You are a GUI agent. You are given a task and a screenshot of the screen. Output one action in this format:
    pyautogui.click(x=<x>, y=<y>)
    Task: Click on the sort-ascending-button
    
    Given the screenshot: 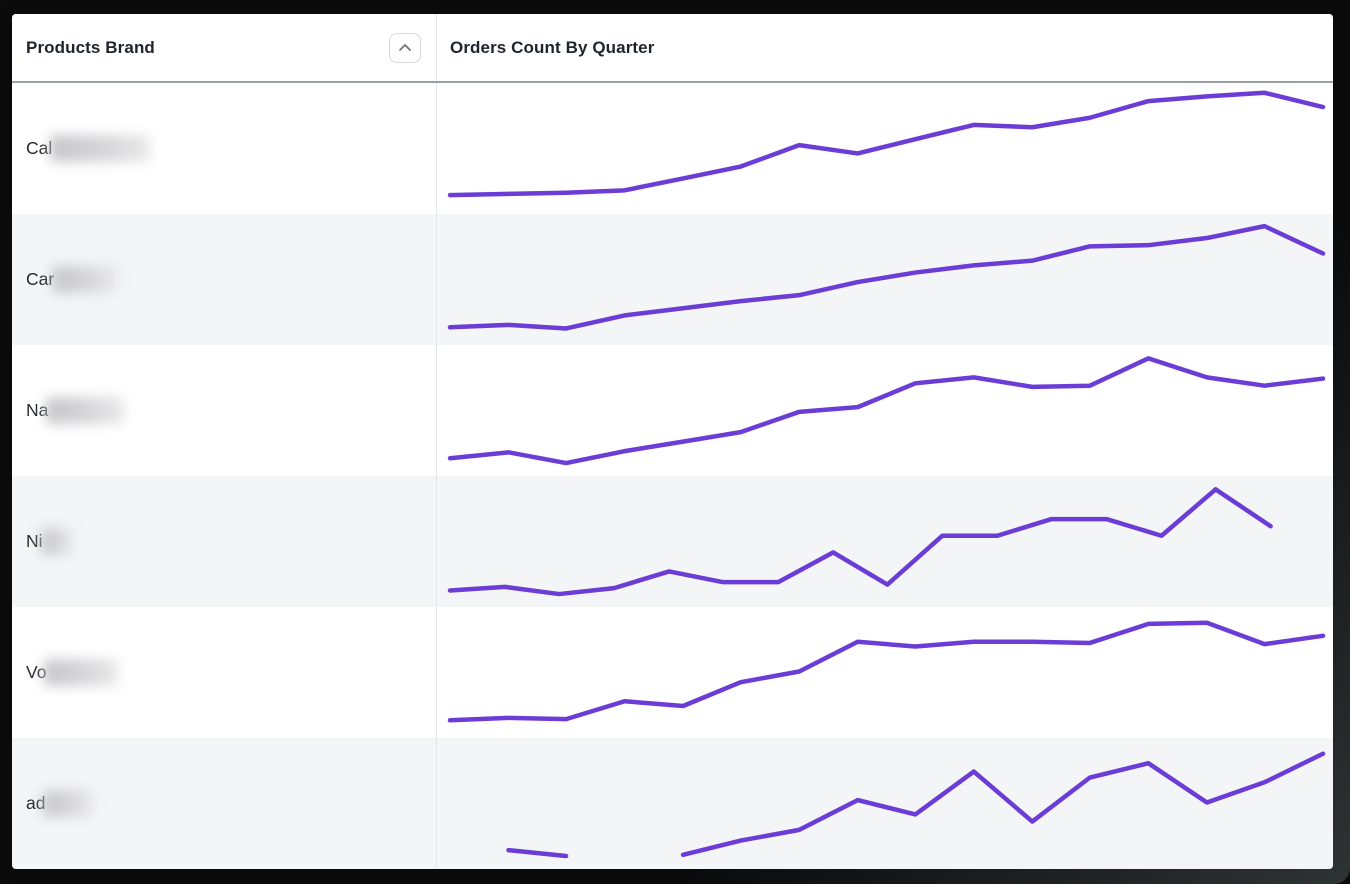 What is the action you would take?
    pyautogui.click(x=405, y=47)
    